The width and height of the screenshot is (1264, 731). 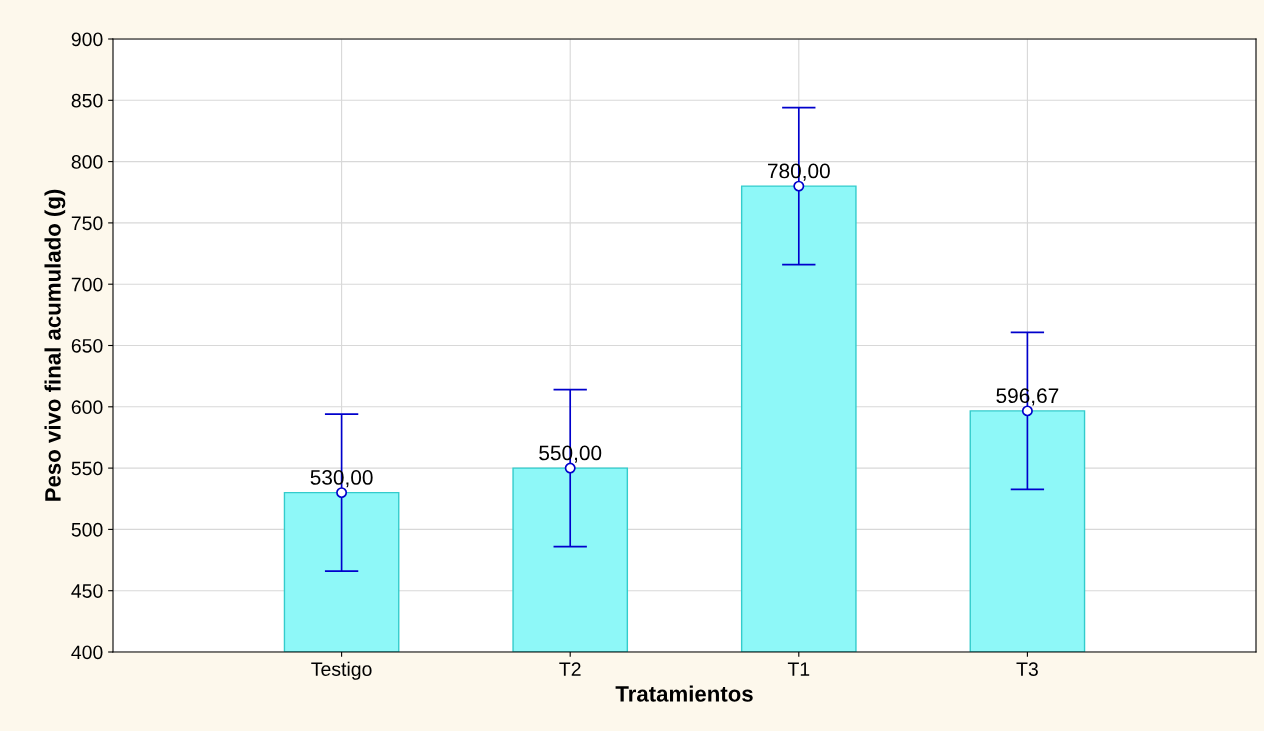 I want to click on x-tick-label: Testigo, so click(x=341, y=670).